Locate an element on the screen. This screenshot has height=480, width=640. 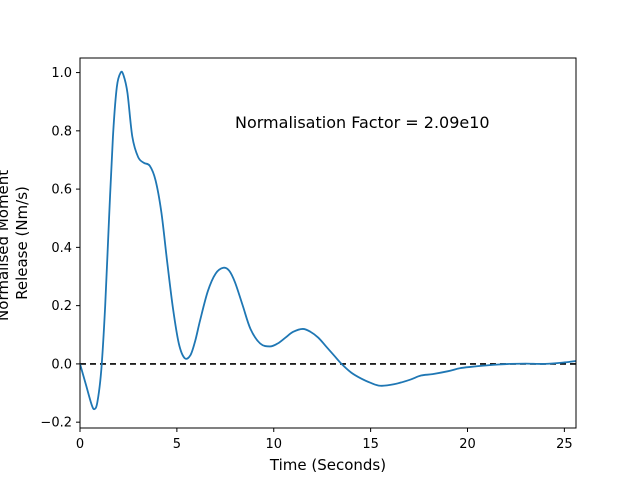
x-axis-label: Time (Seconds) is located at coordinates (327, 465).